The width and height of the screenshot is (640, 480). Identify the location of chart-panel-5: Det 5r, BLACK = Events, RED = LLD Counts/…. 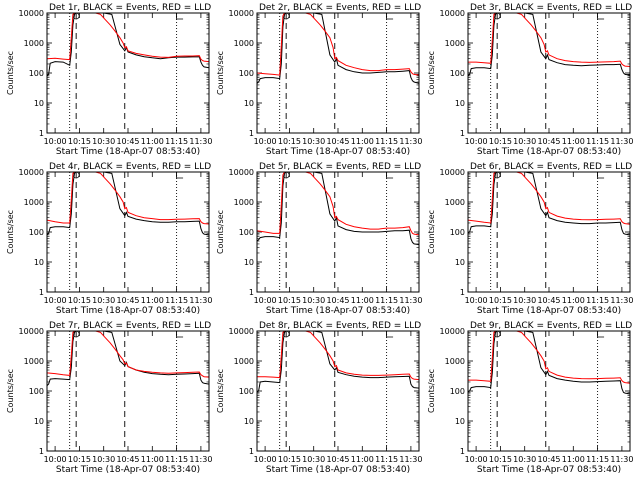
(319, 239).